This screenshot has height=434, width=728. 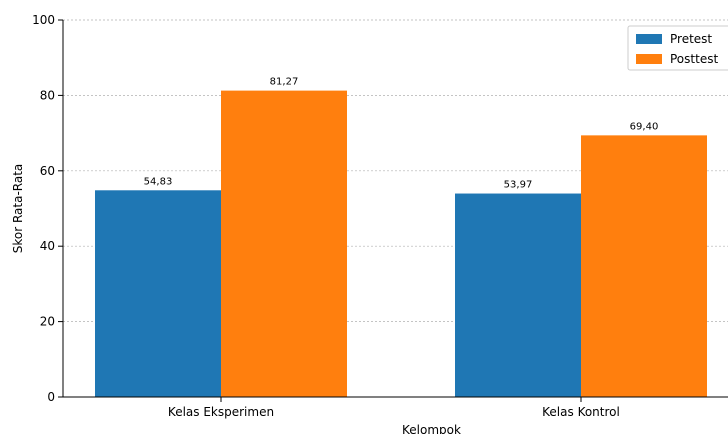 I want to click on legend: Pretest Posttest, so click(x=677, y=48).